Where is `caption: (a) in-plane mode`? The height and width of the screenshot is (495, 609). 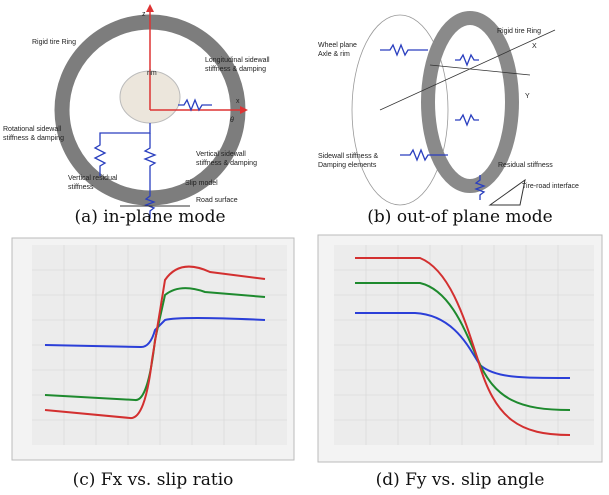 caption: (a) in-plane mode is located at coordinates (149, 217).